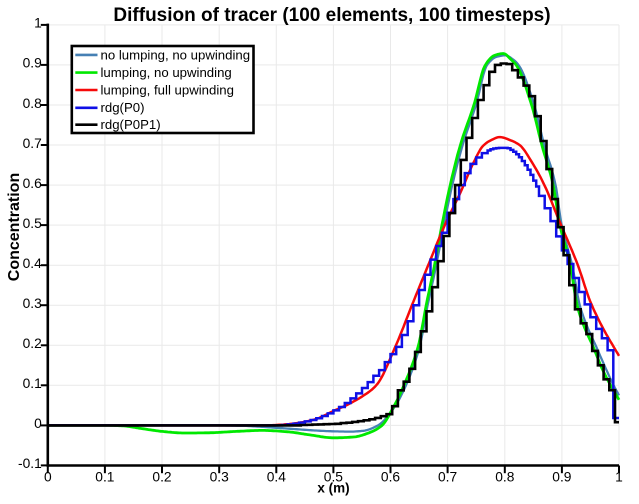 The image size is (639, 504). What do you see at coordinates (14, 227) in the screenshot?
I see `svg-text: Concentration` at bounding box center [14, 227].